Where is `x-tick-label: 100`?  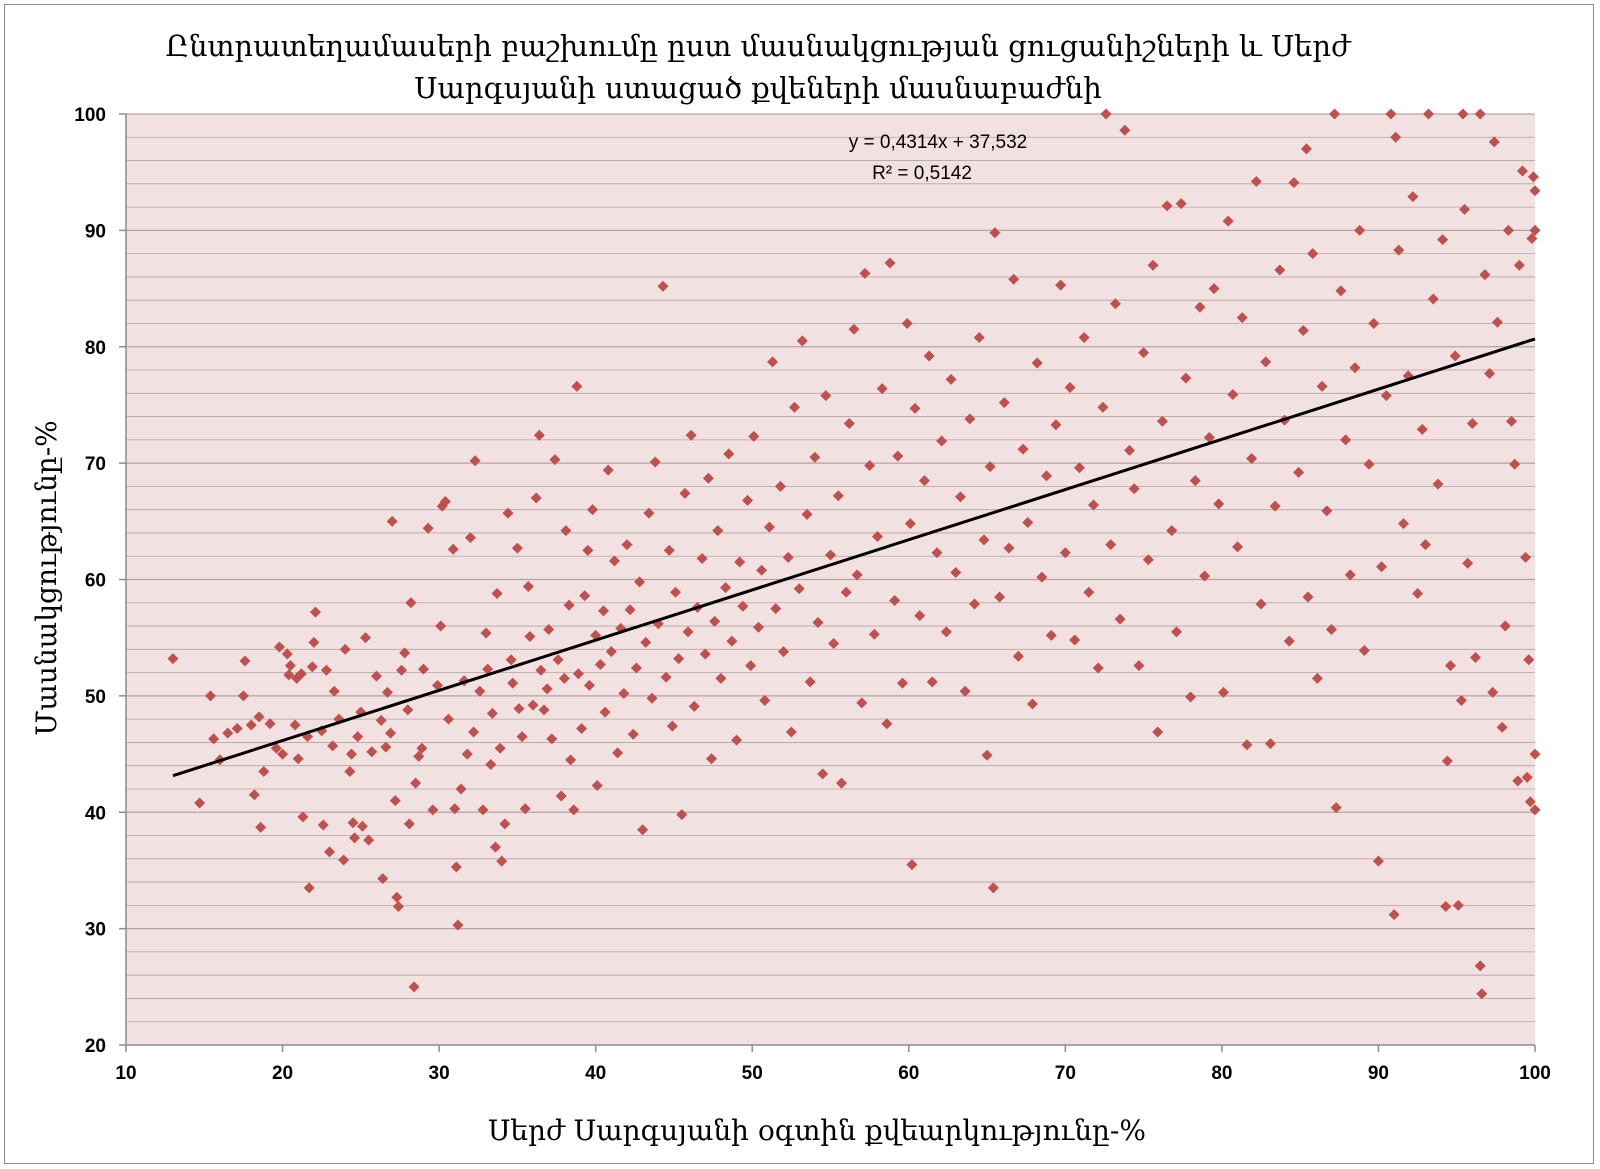
x-tick-label: 100 is located at coordinates (1535, 1073).